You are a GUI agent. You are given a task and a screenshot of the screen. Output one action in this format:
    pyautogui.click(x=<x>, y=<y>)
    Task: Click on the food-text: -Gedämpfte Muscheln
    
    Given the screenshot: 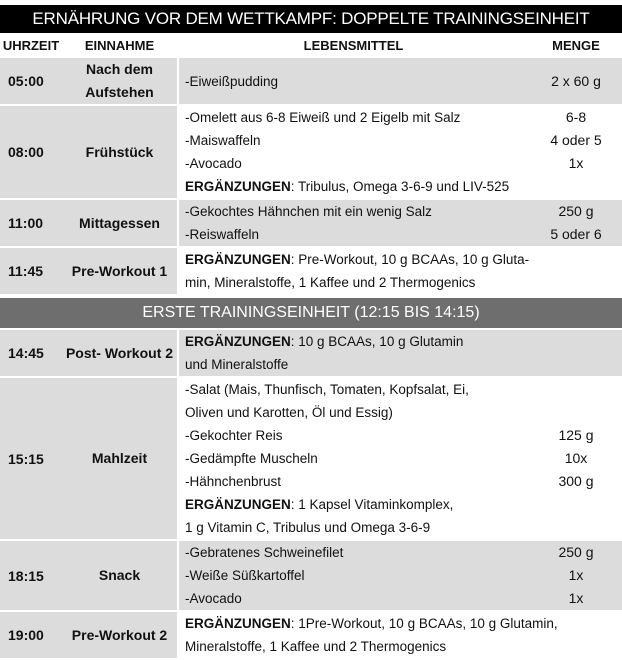 What is the action you would take?
    pyautogui.click(x=251, y=458)
    